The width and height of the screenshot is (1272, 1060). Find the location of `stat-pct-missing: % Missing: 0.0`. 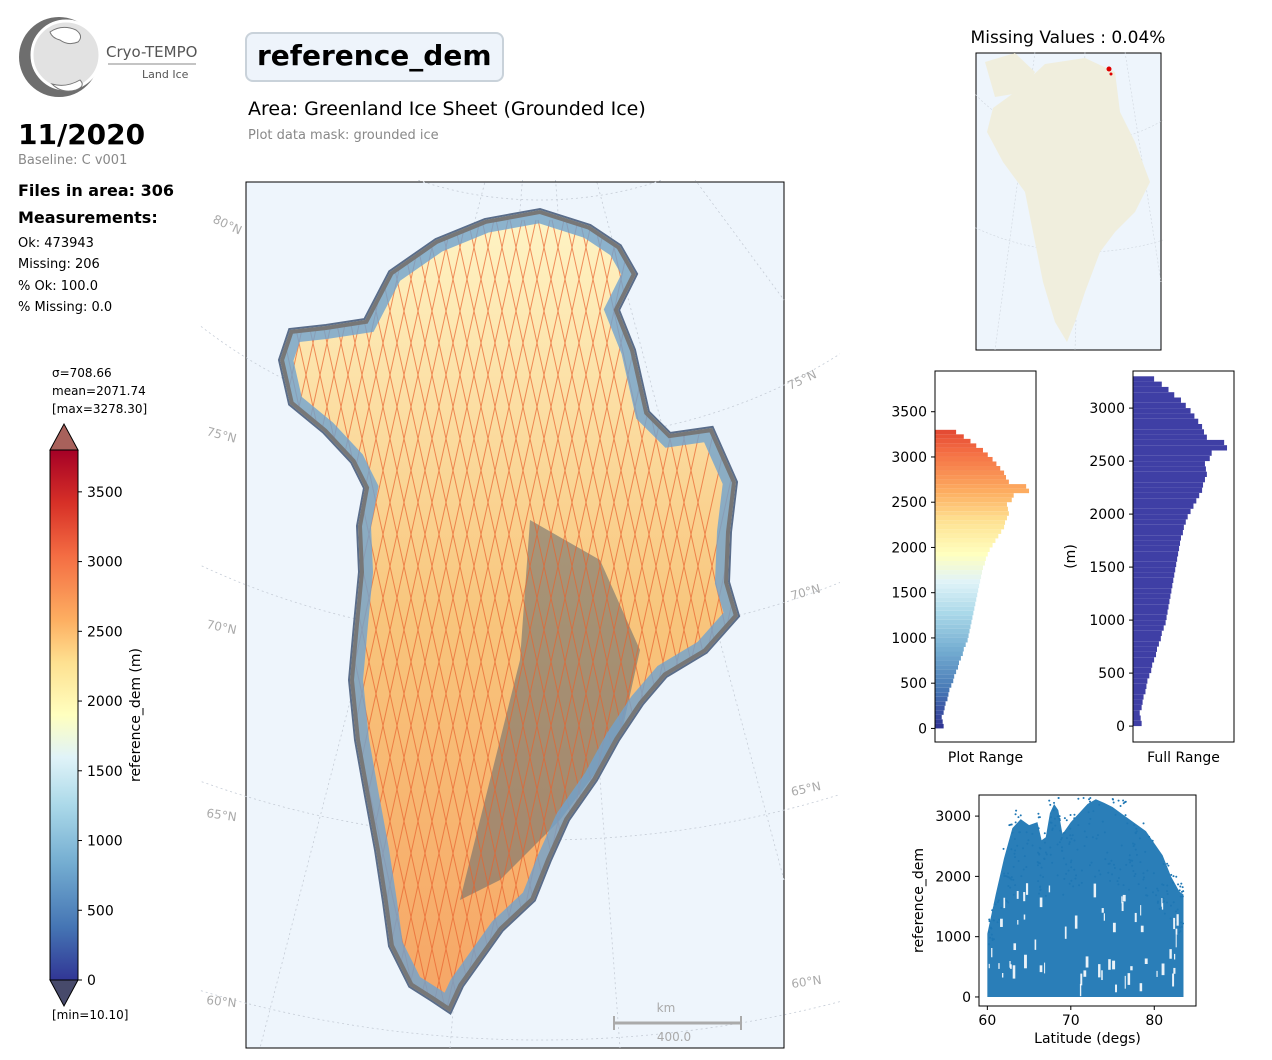

stat-pct-missing: % Missing: 0.0 is located at coordinates (65, 307).